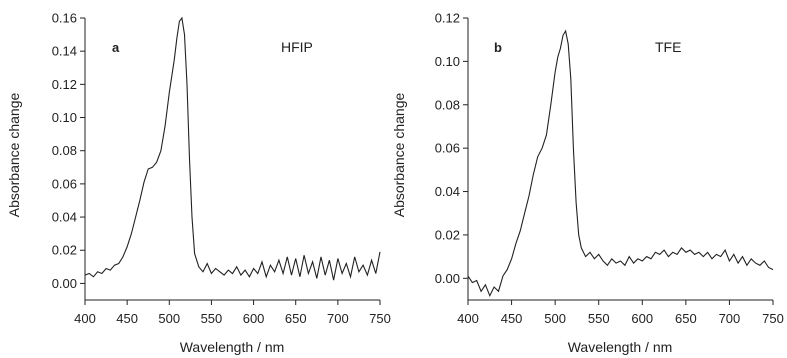 Image resolution: width=787 pixels, height=358 pixels. Describe the element at coordinates (116, 47) in the screenshot. I see `panel-letter: a` at that location.